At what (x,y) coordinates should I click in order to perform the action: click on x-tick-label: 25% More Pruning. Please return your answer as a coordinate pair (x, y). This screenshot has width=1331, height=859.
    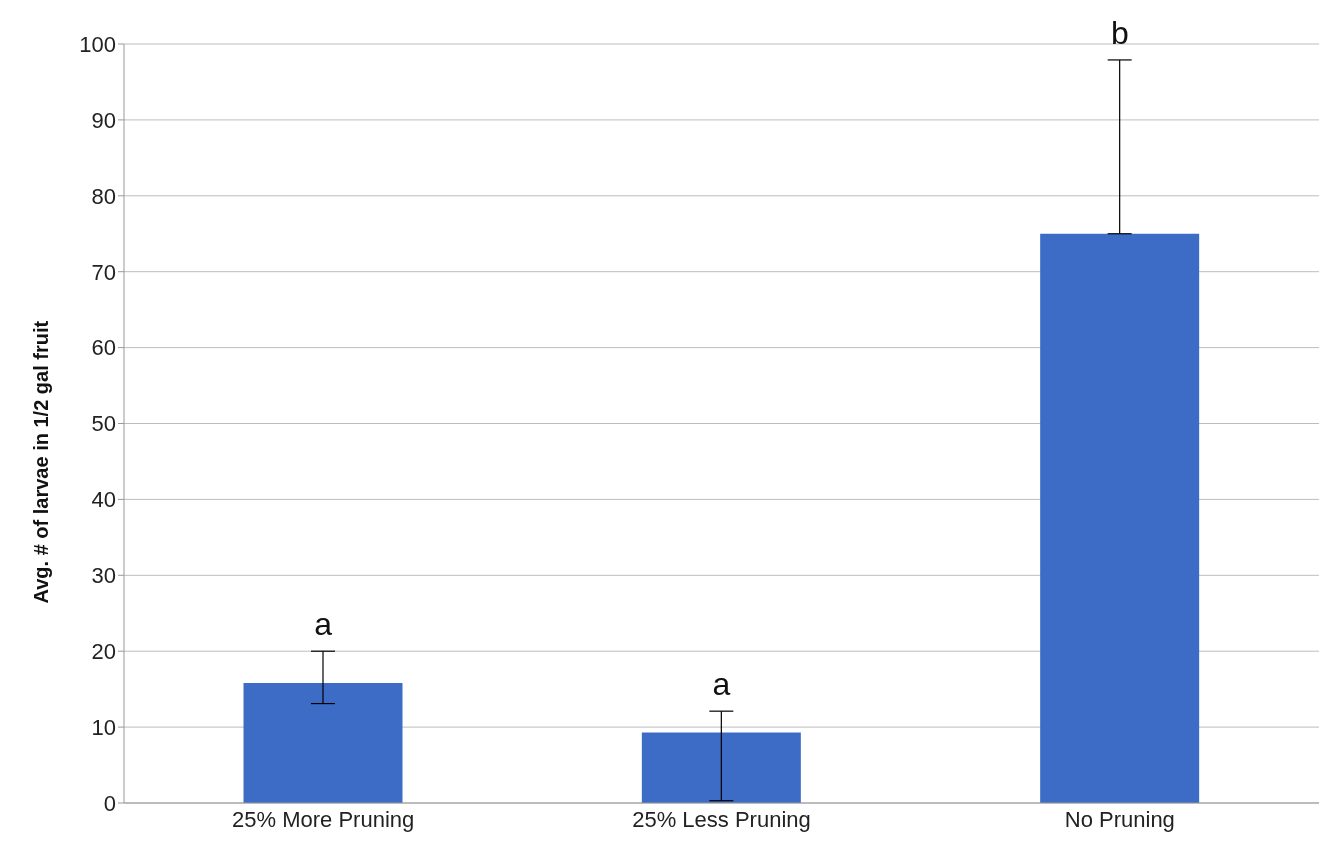
    Looking at the image, I should click on (323, 819).